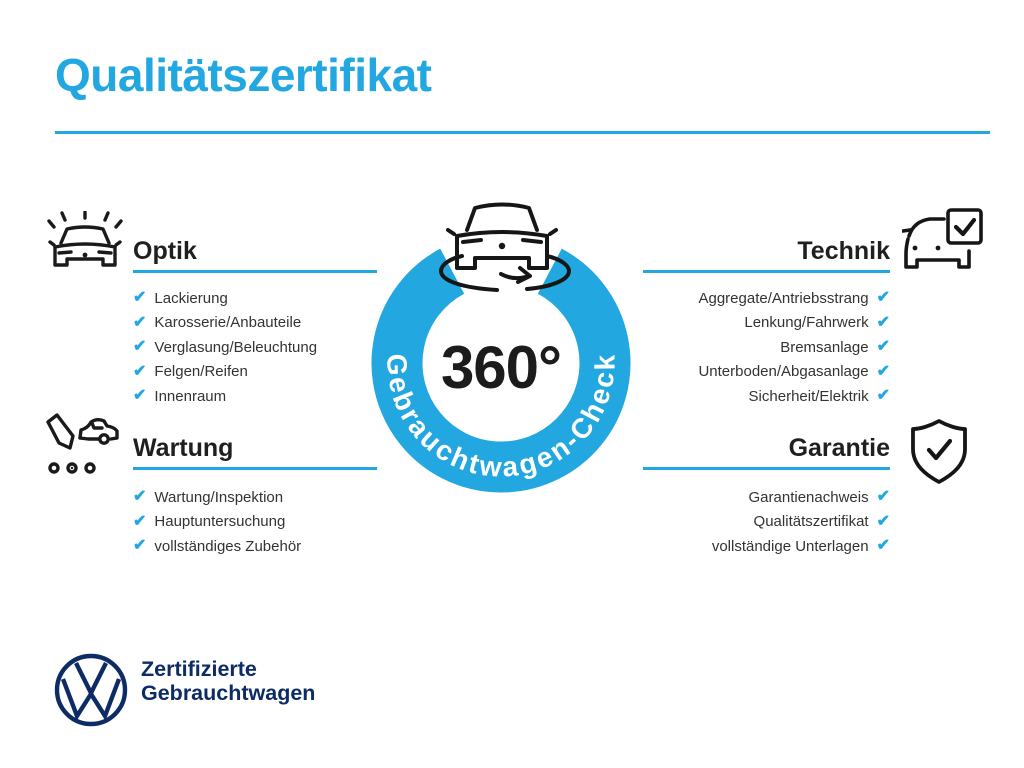 The height and width of the screenshot is (768, 1024). I want to click on item-label: Bremsanlage, so click(824, 347).